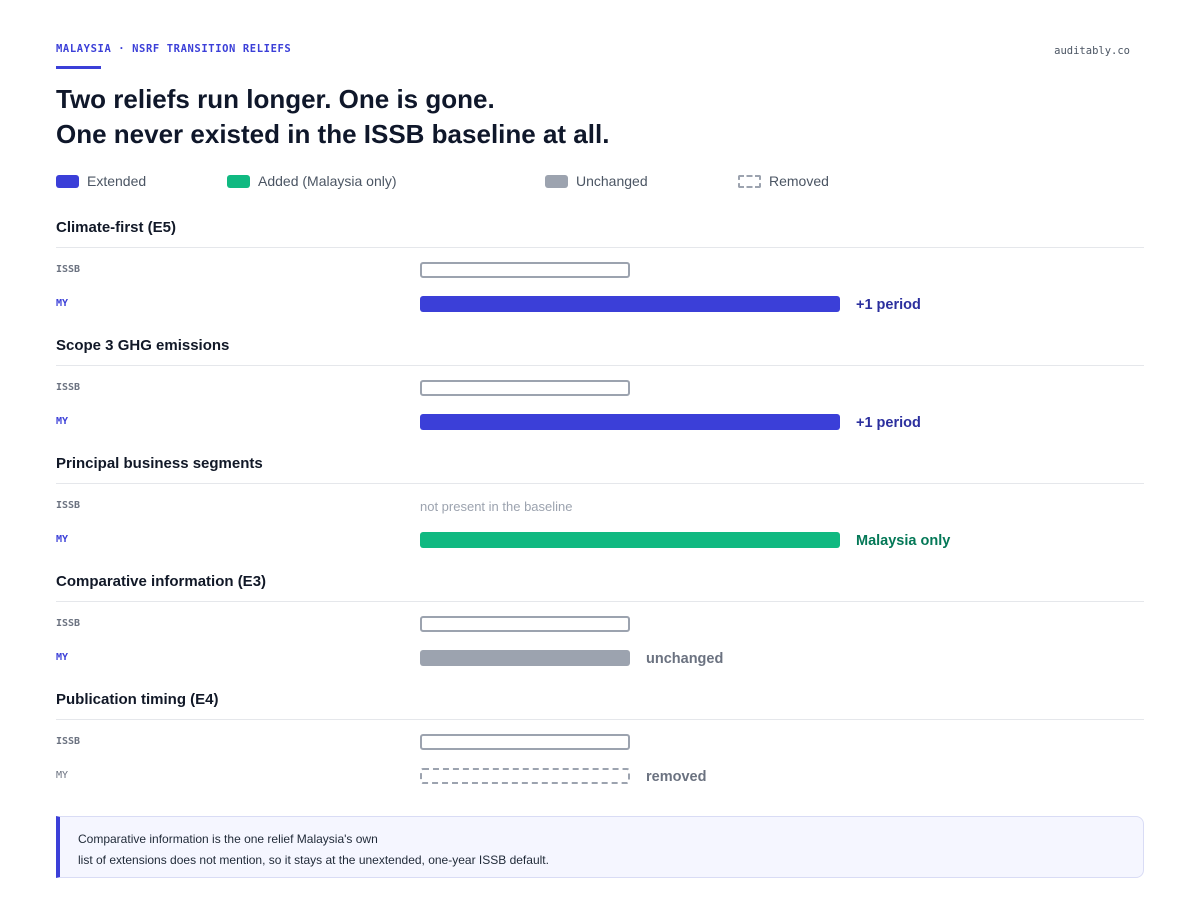  I want to click on legend-item-removed: Removed, so click(783, 181).